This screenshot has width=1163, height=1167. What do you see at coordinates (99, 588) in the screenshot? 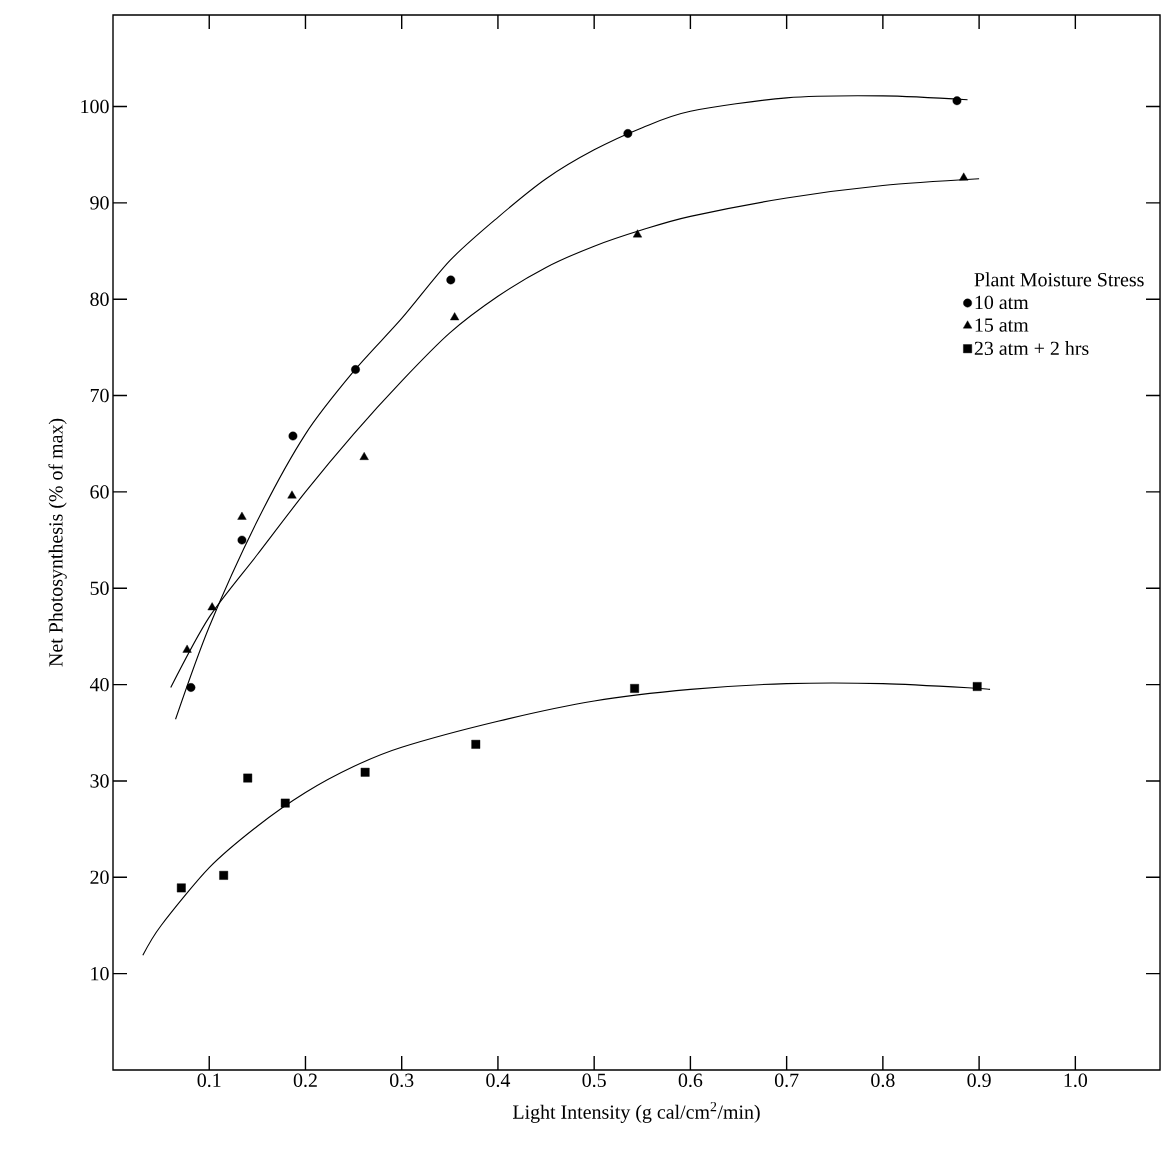
I see `y-tick-label: 50` at bounding box center [99, 588].